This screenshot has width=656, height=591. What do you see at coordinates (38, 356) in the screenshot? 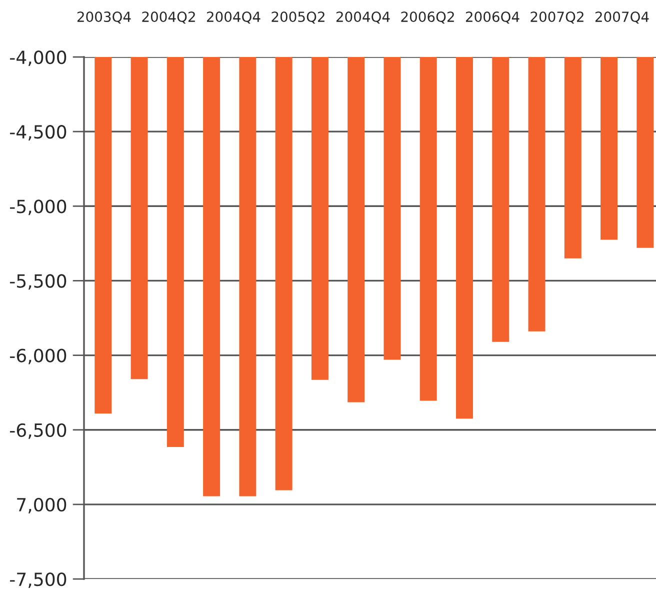
I see `y-tick-label: -6,000` at bounding box center [38, 356].